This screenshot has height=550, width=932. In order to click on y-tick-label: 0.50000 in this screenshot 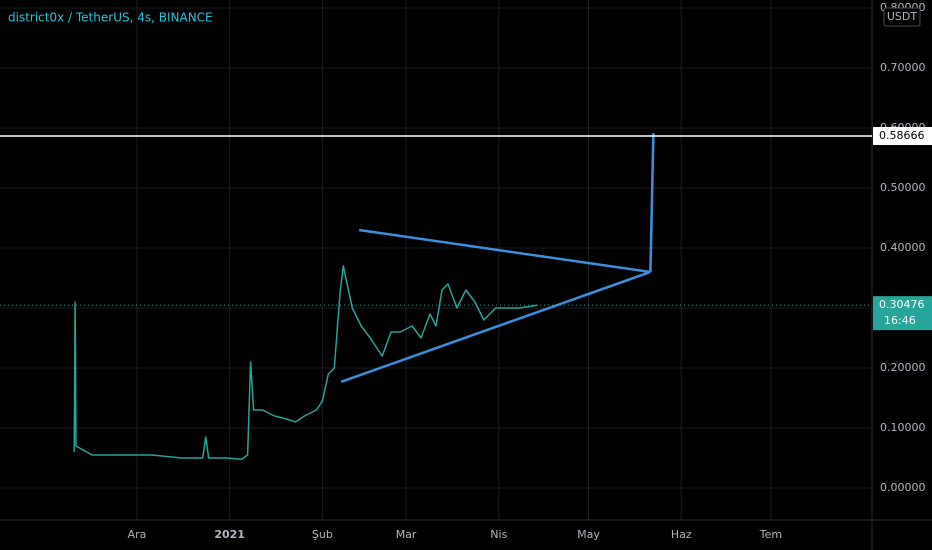, I will do `click(903, 187)`.